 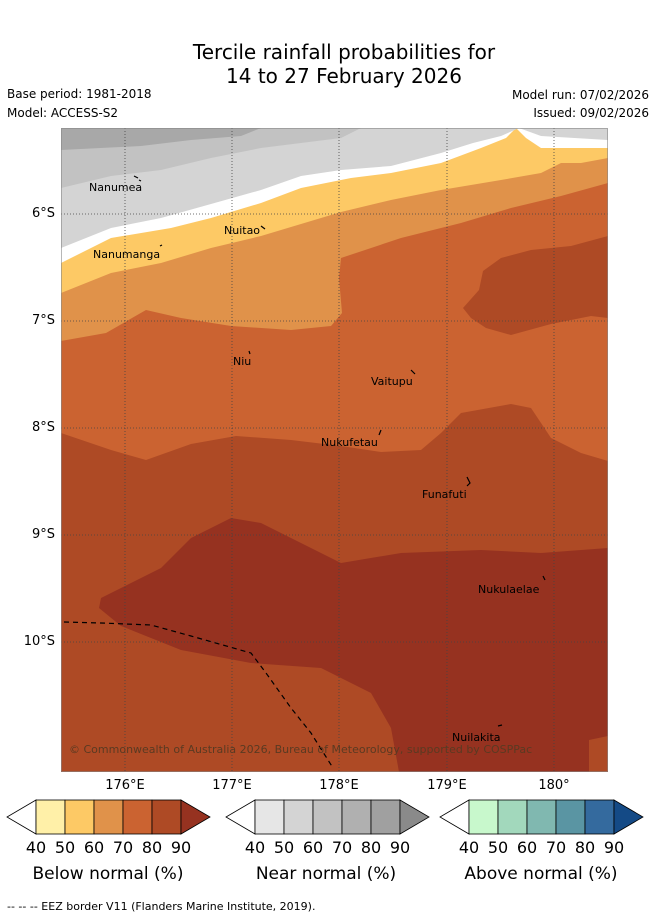 What do you see at coordinates (454, 817) in the screenshot?
I see `colorbar-above-low-extension` at bounding box center [454, 817].